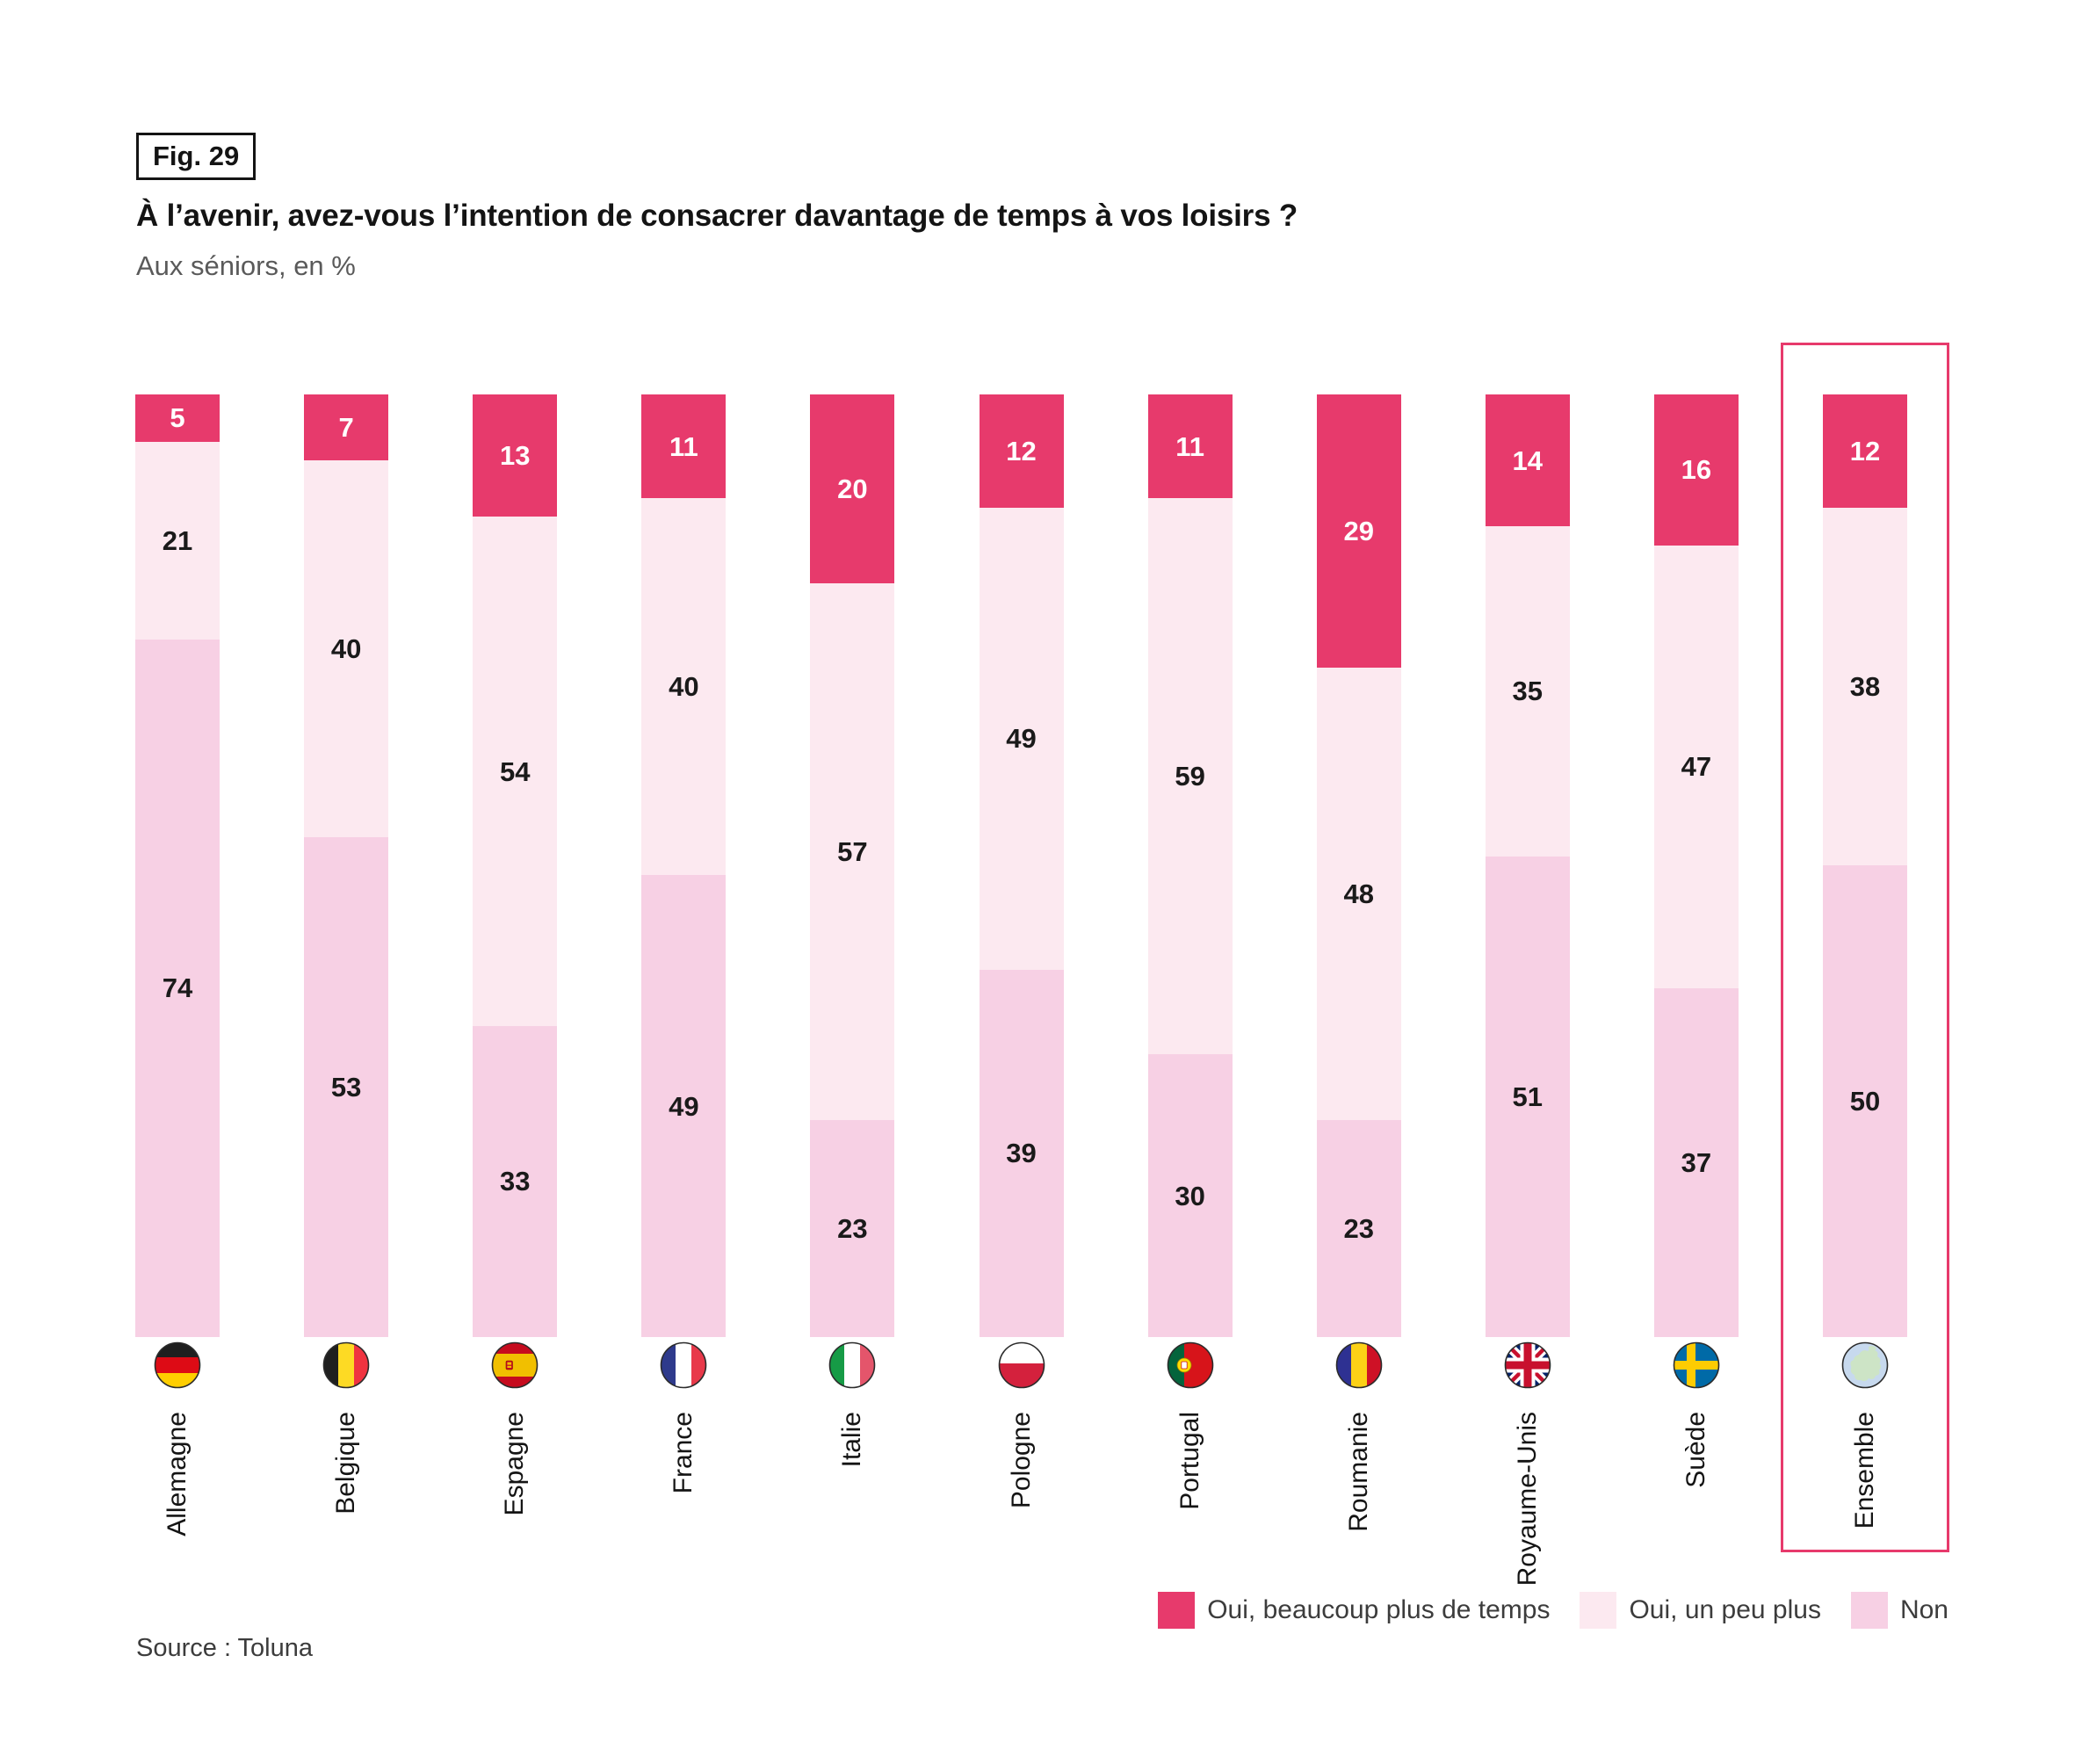 The height and width of the screenshot is (1764, 2075). I want to click on bar-column-portugal: 11 59 30 Portugal, so click(1190, 952).